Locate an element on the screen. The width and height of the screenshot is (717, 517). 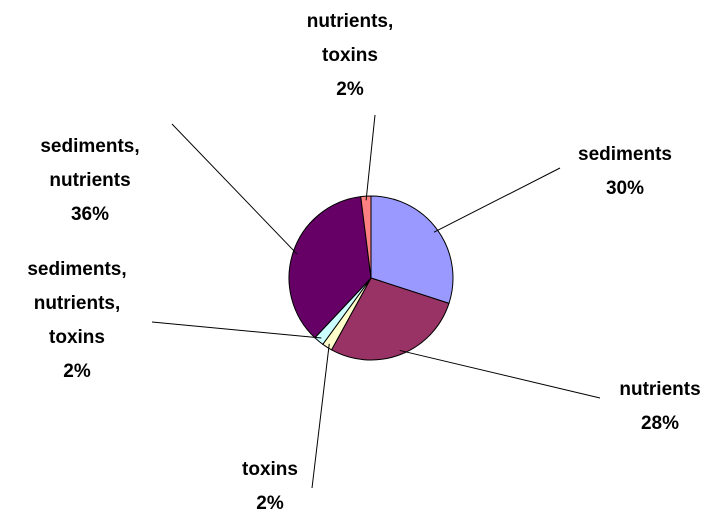
slice-label: sediments is located at coordinates (625, 154).